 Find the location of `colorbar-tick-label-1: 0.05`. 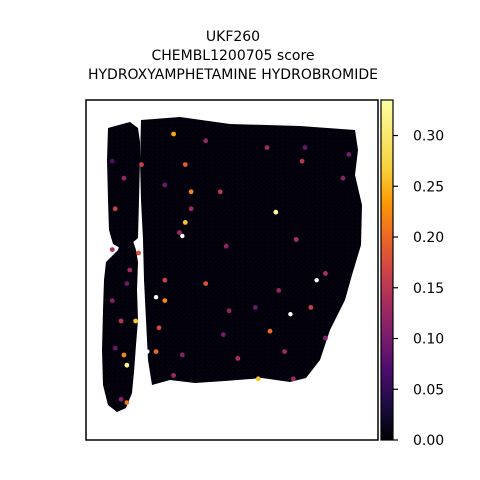

colorbar-tick-label-1: 0.05 is located at coordinates (428, 390).